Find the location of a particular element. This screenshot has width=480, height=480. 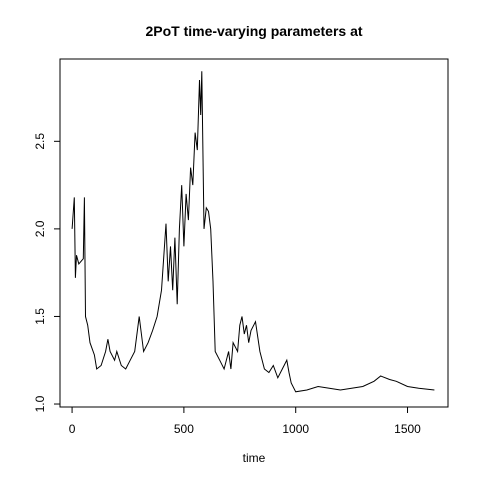

x-tick-label: 1500 is located at coordinates (407, 429).